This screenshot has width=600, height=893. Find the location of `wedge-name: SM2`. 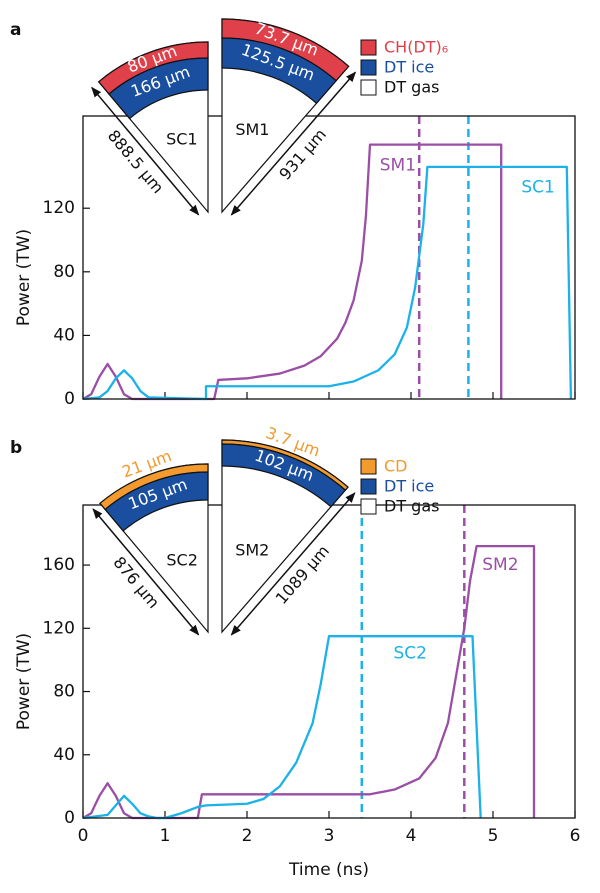

wedge-name: SM2 is located at coordinates (252, 550).